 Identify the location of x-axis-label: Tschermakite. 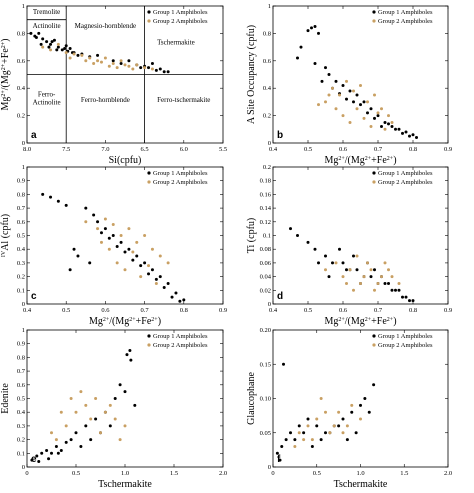
(361, 484).